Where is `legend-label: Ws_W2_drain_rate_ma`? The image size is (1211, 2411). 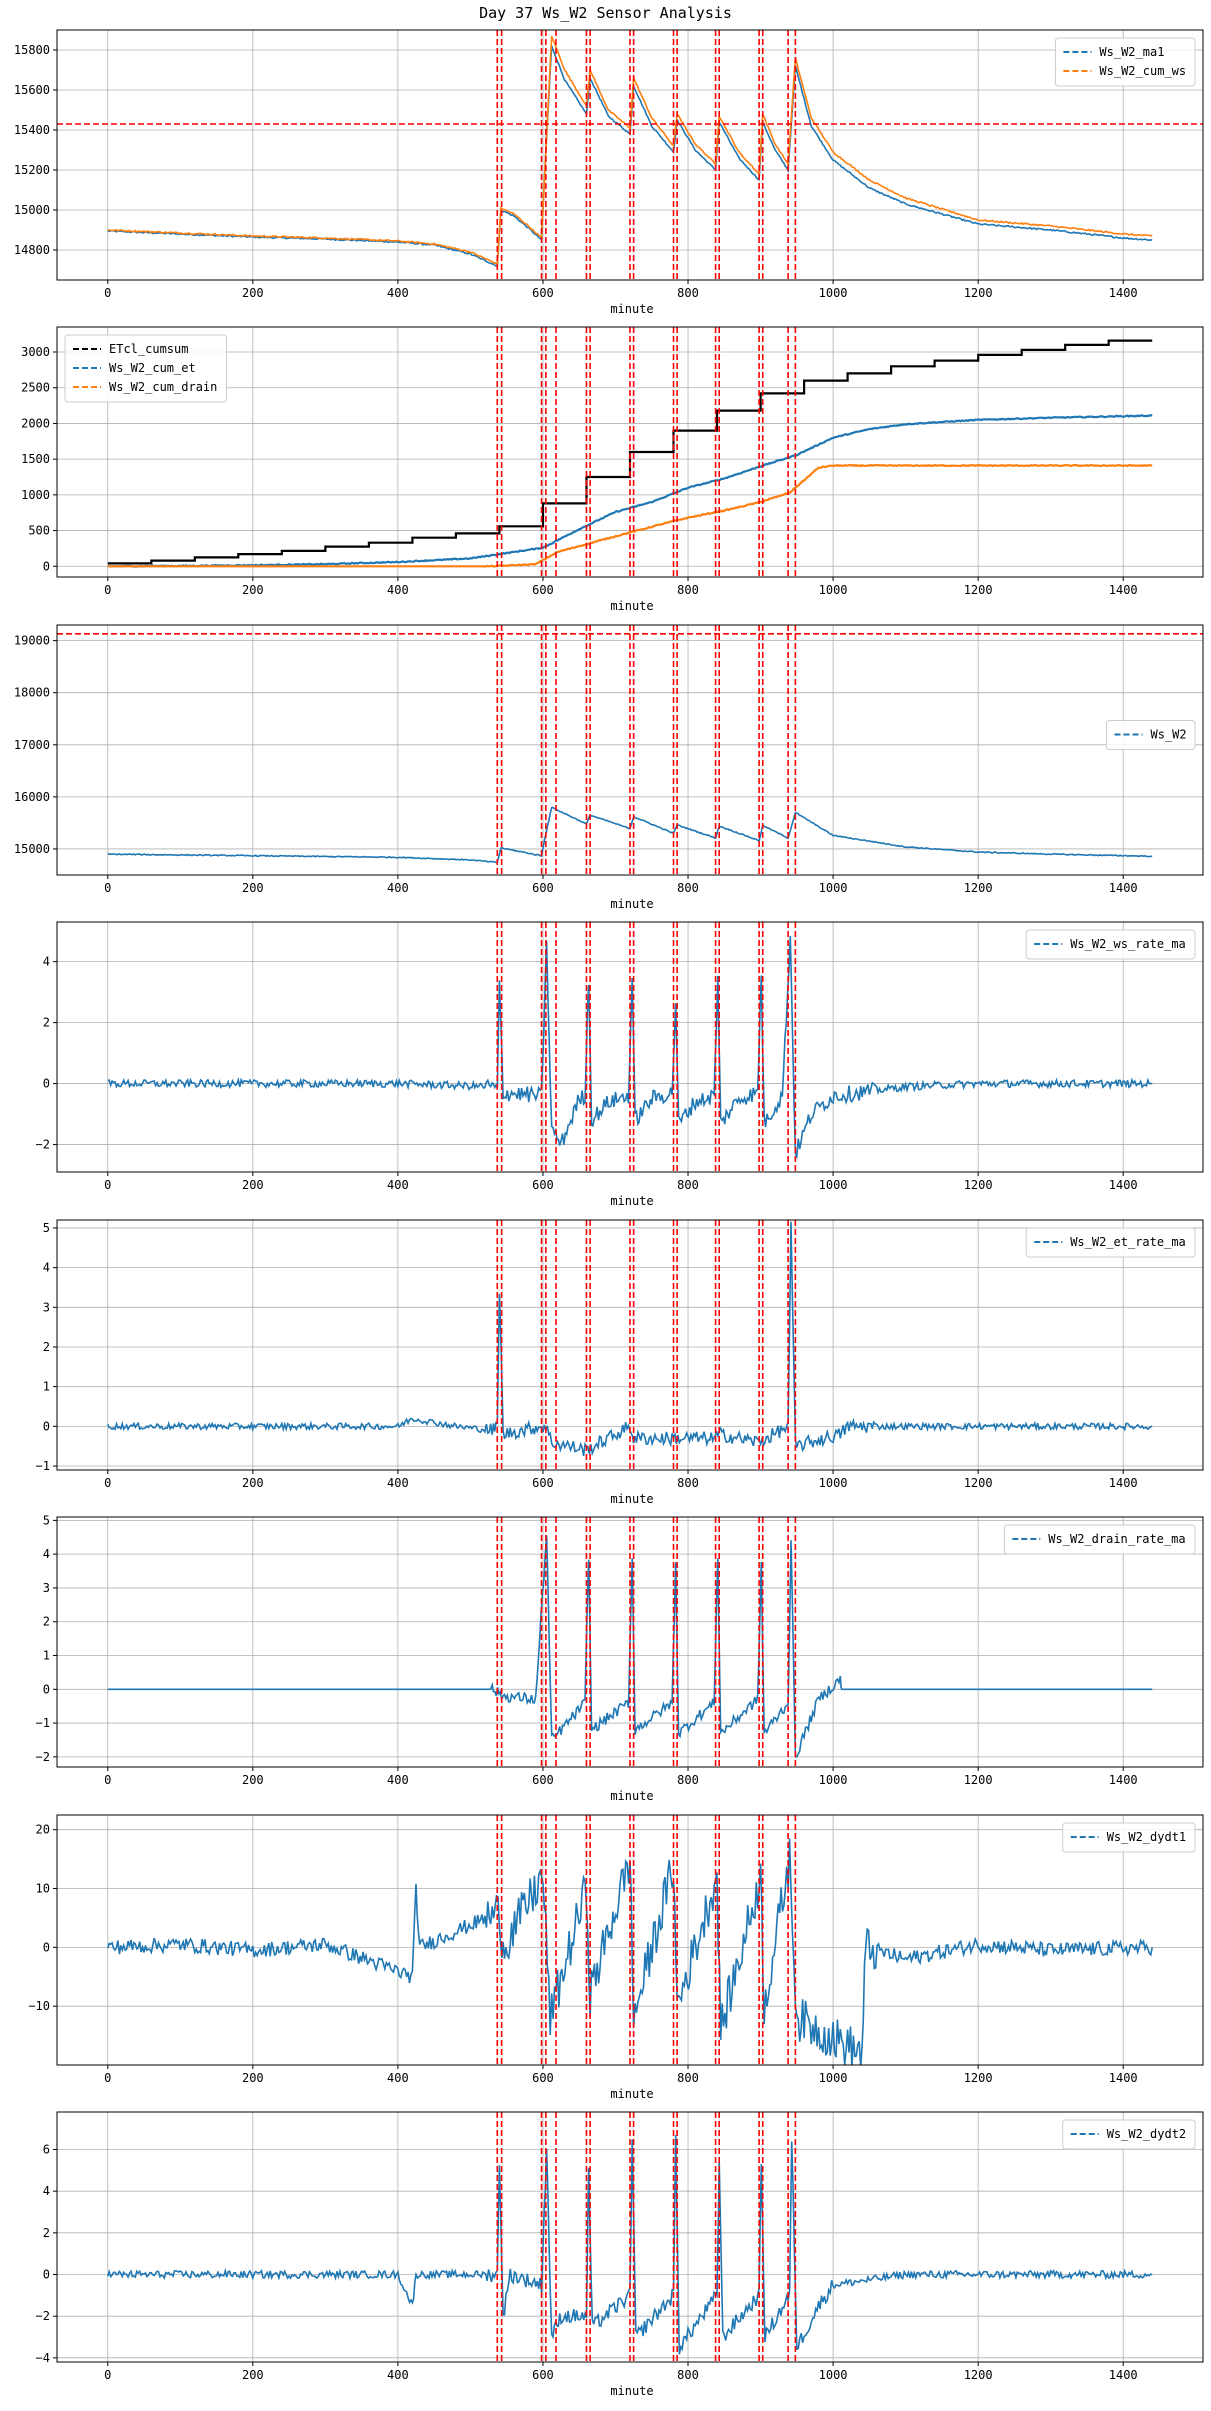
legend-label: Ws_W2_drain_rate_ma is located at coordinates (1116, 1539).